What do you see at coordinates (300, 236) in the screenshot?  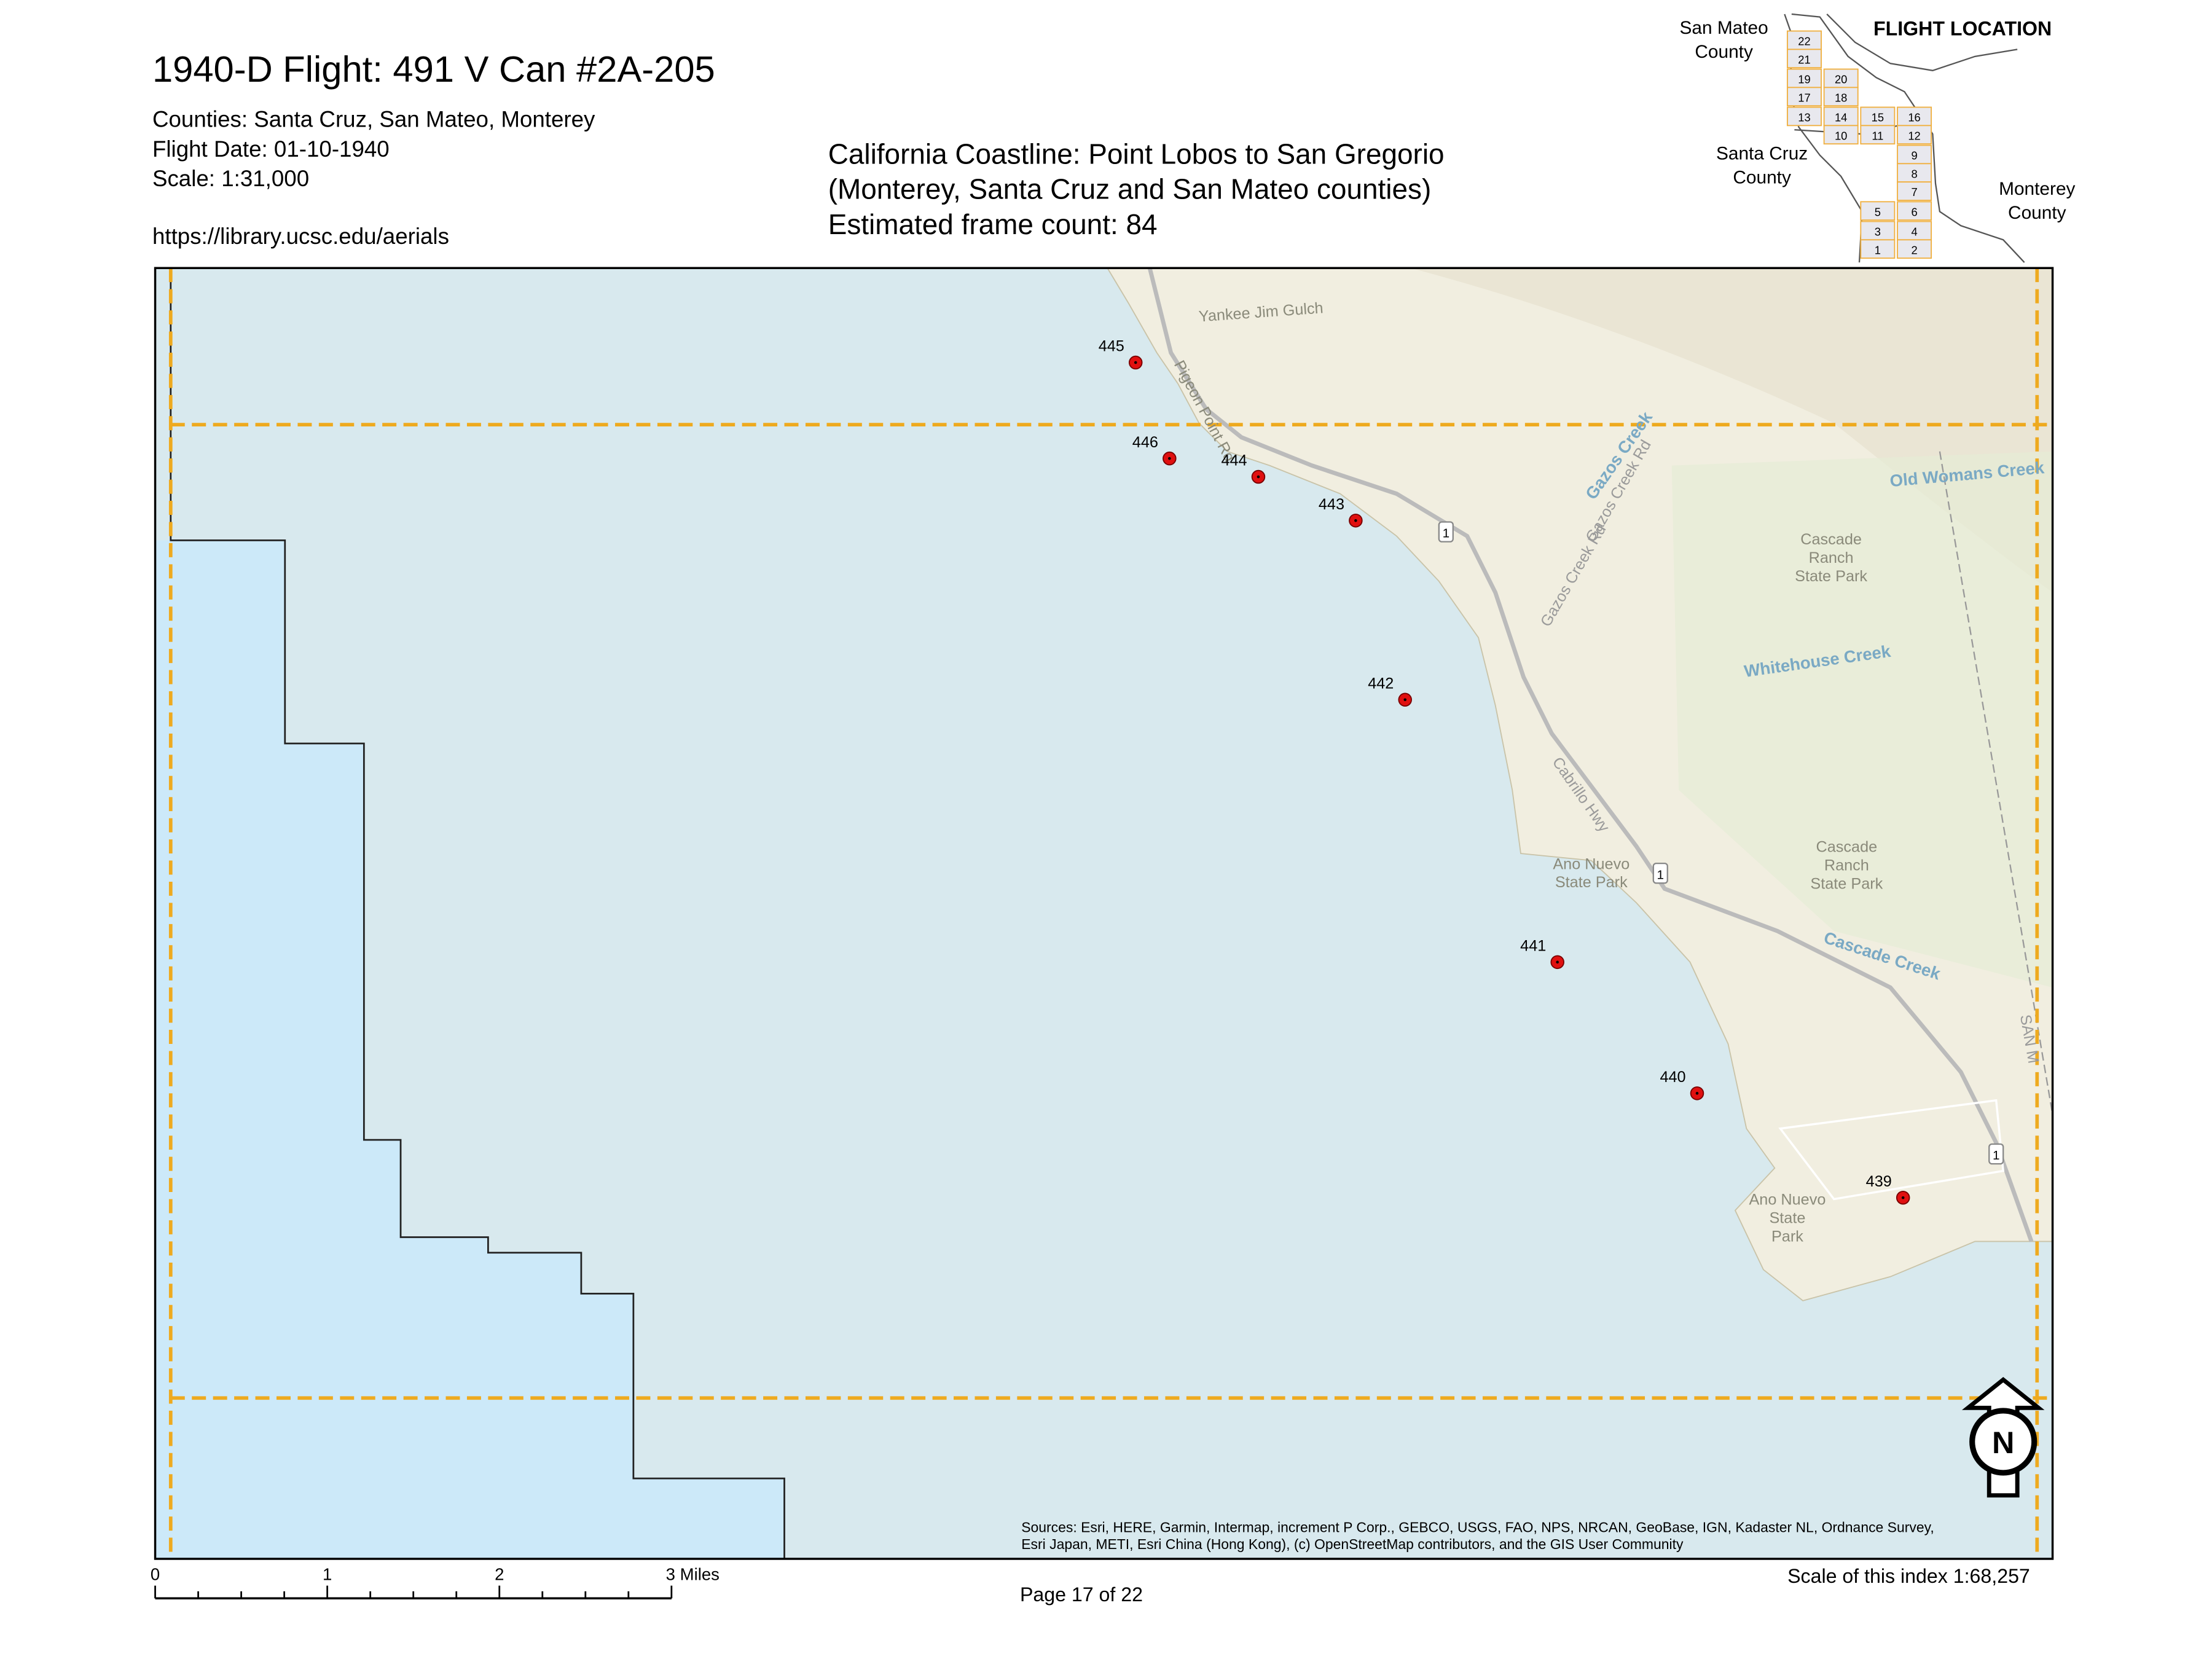 I see `url: https://library.ucsc.edu/aerials` at bounding box center [300, 236].